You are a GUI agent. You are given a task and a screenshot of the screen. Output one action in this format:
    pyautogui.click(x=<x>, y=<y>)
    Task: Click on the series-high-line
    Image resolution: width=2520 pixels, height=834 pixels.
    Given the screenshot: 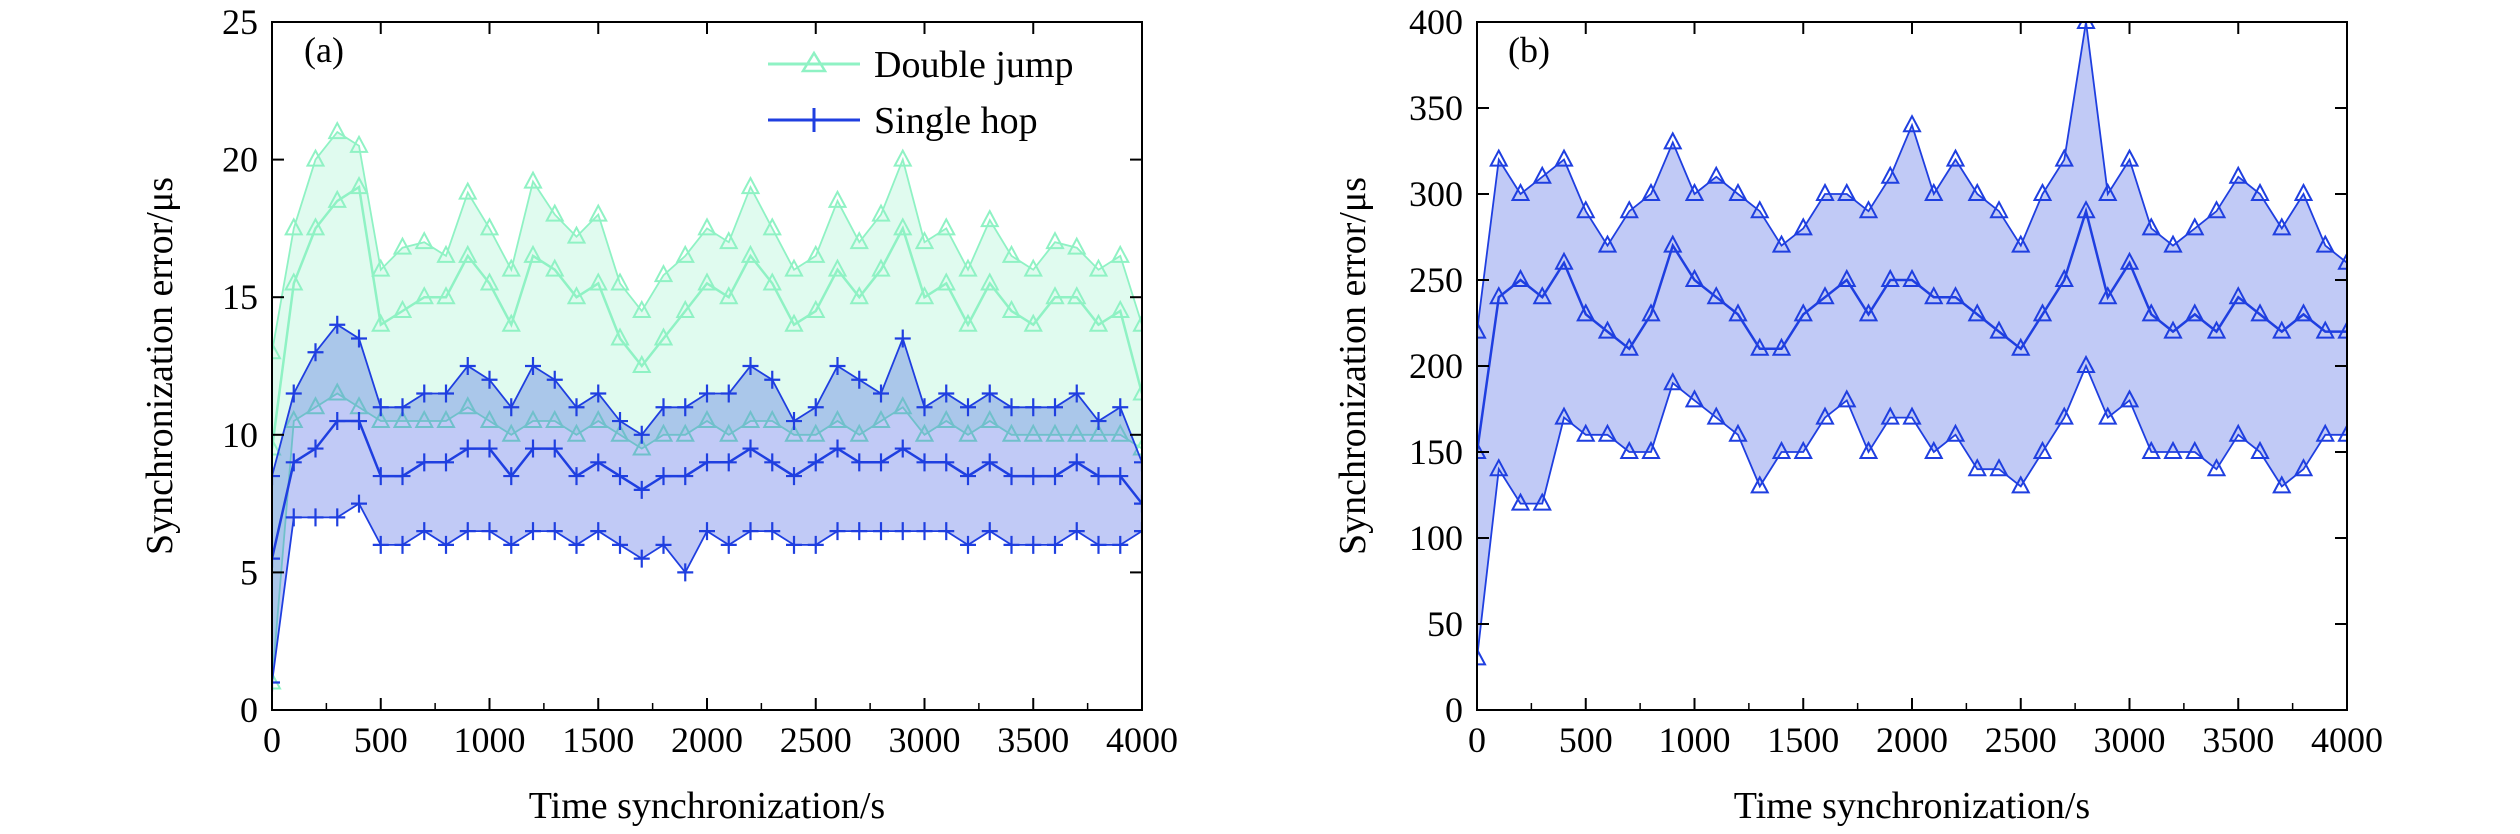 What is the action you would take?
    pyautogui.click(x=707, y=241)
    